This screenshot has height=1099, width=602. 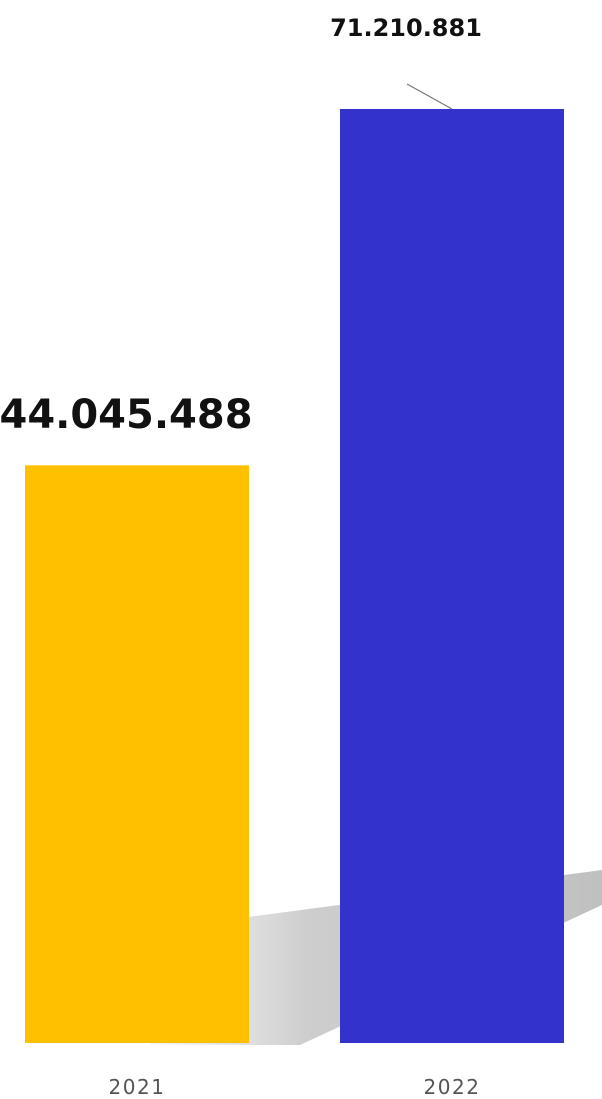 I want to click on x-tick-label-2022: 2022, so click(x=452, y=1087).